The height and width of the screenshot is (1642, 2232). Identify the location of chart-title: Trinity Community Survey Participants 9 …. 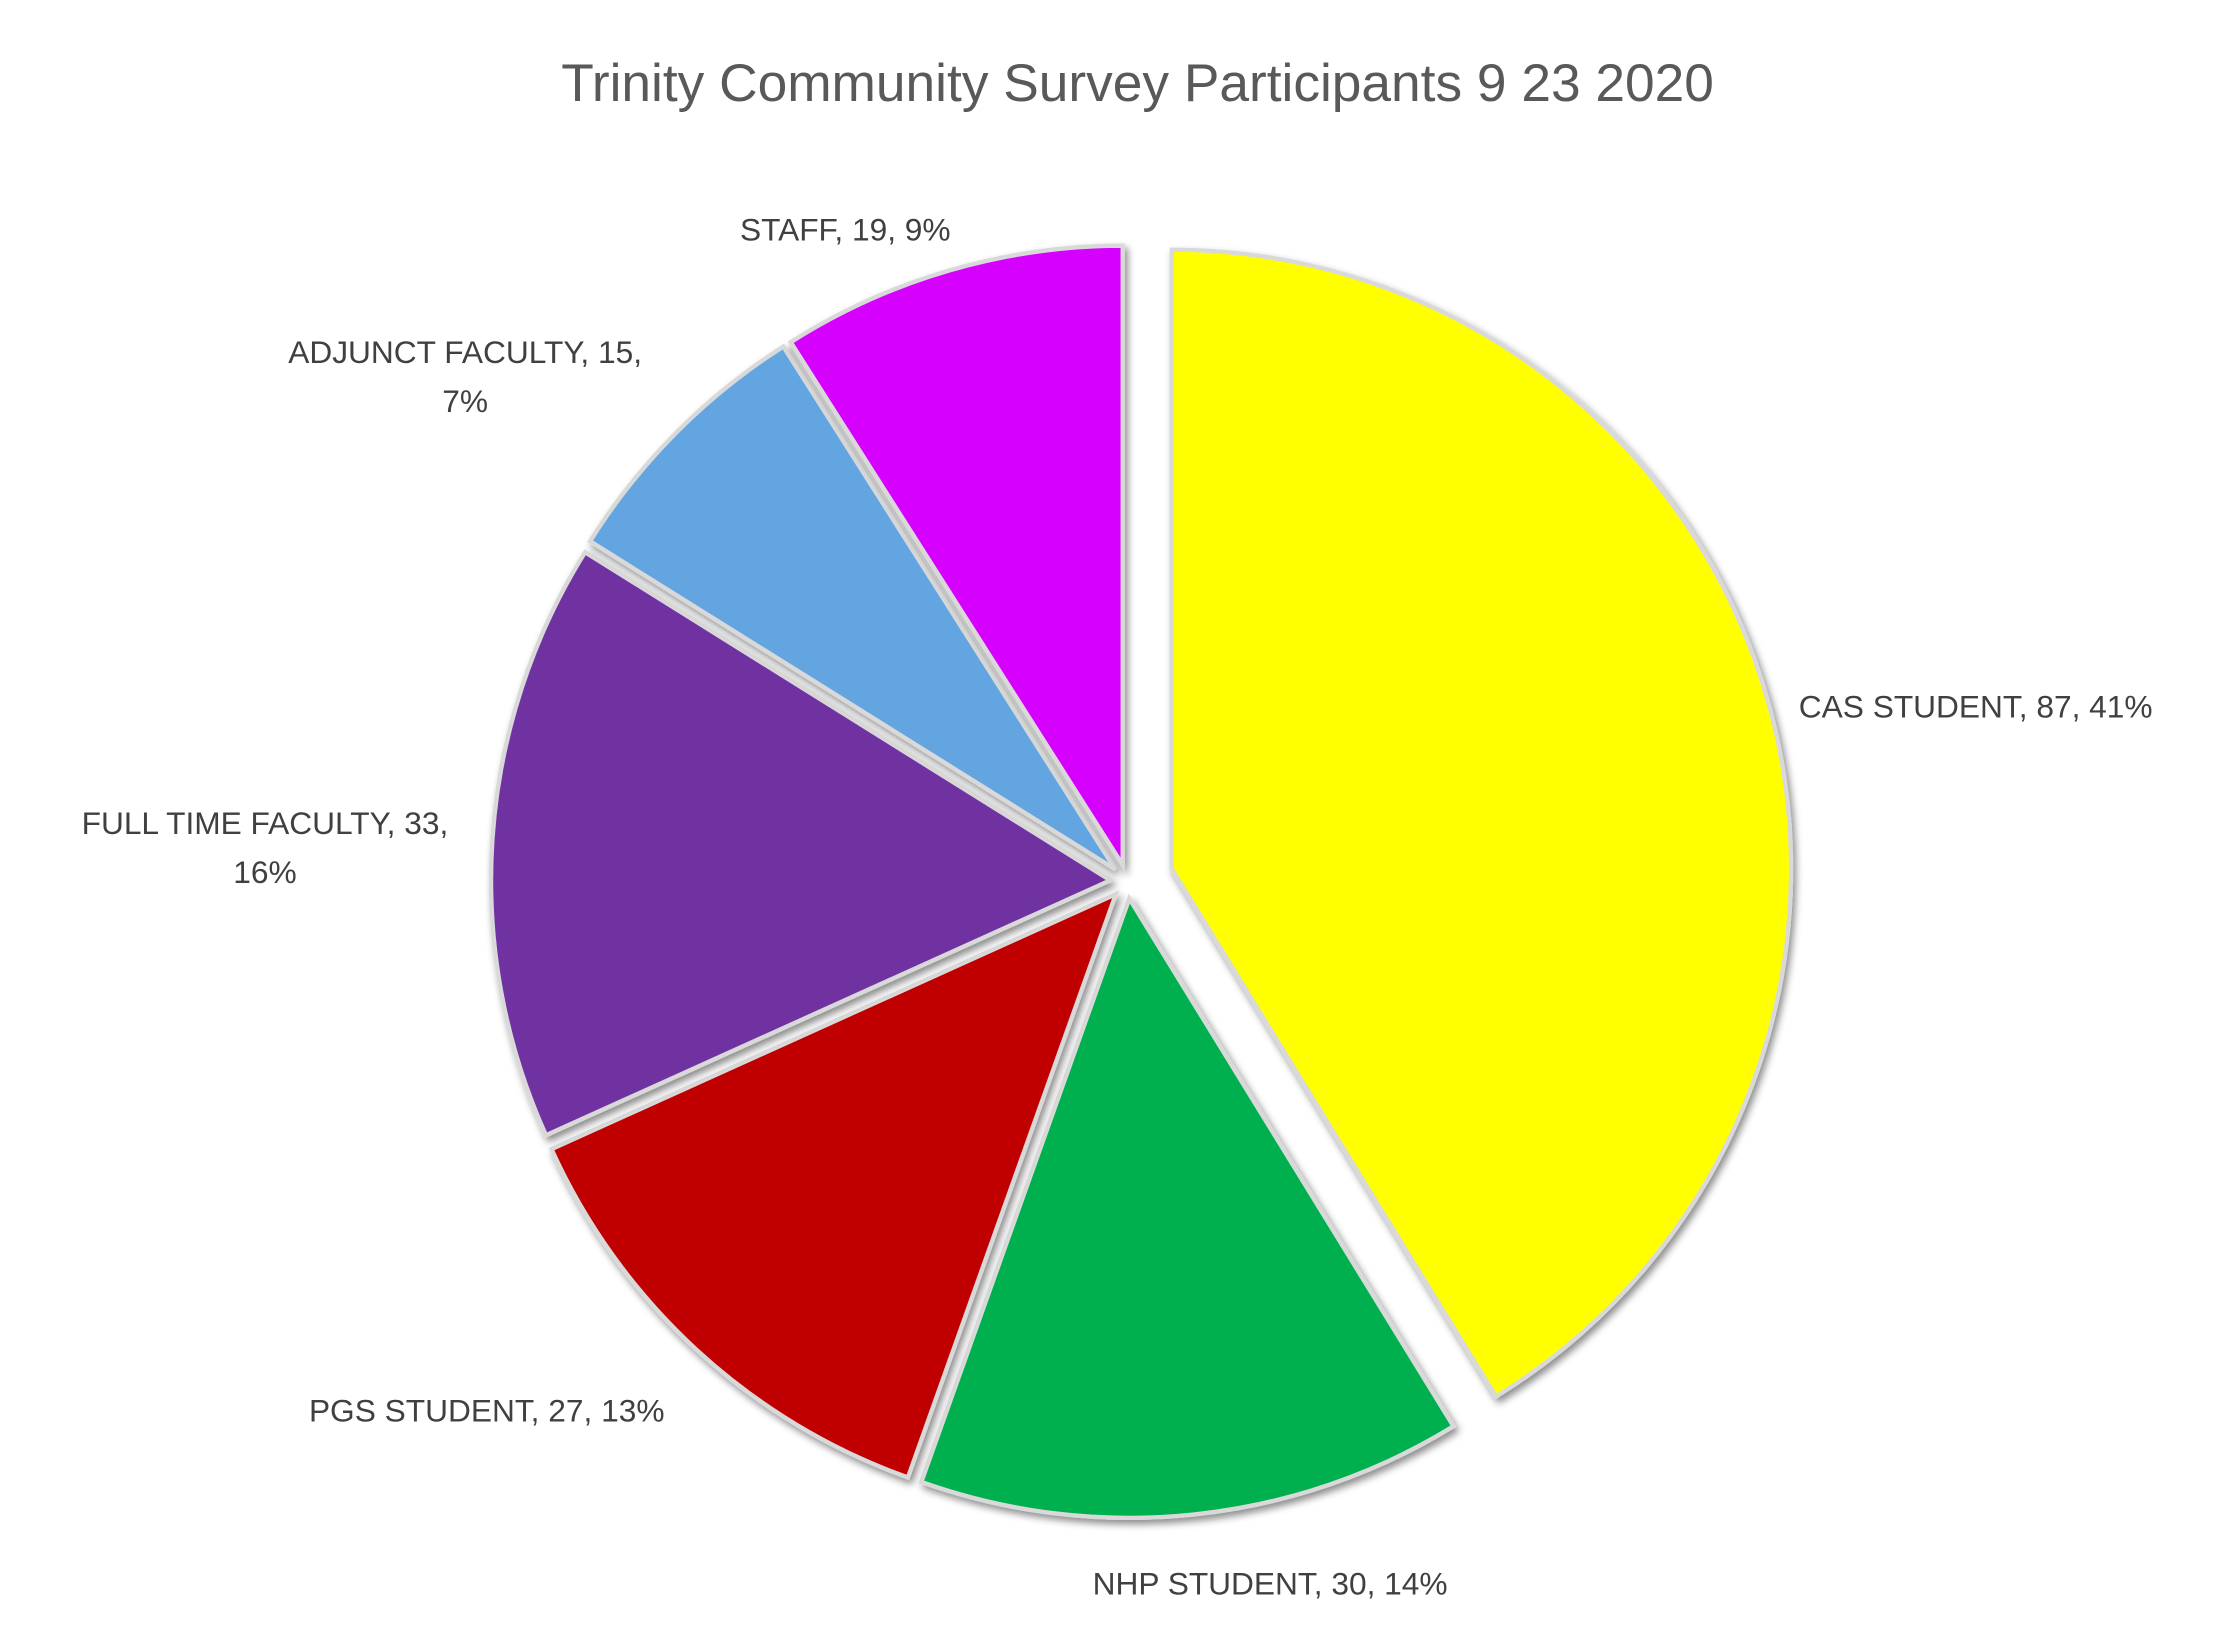
(1137, 83).